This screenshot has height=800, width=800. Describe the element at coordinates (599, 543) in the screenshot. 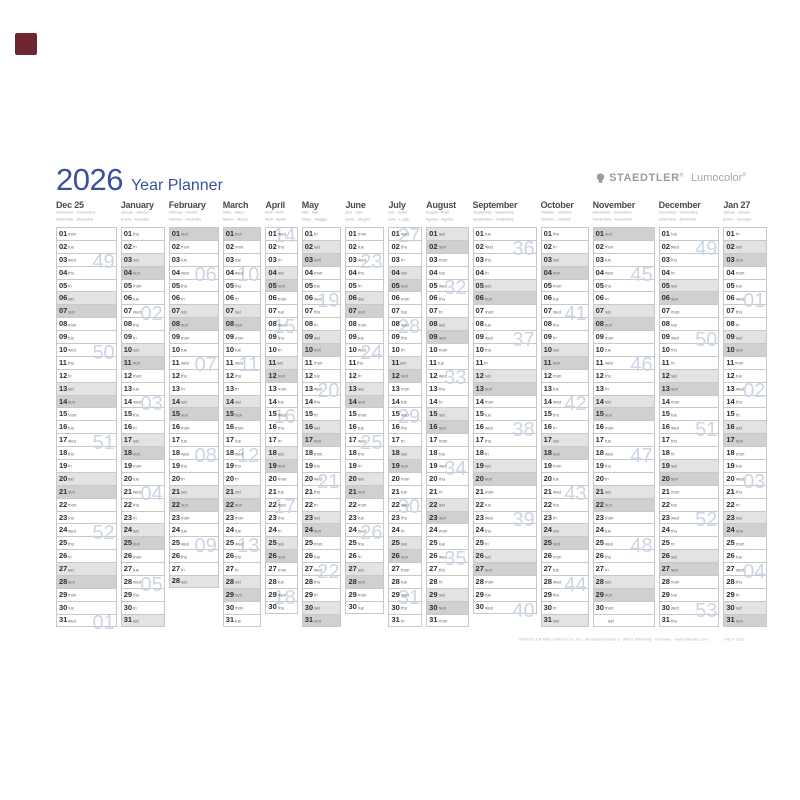

I see `day-number: 25` at that location.